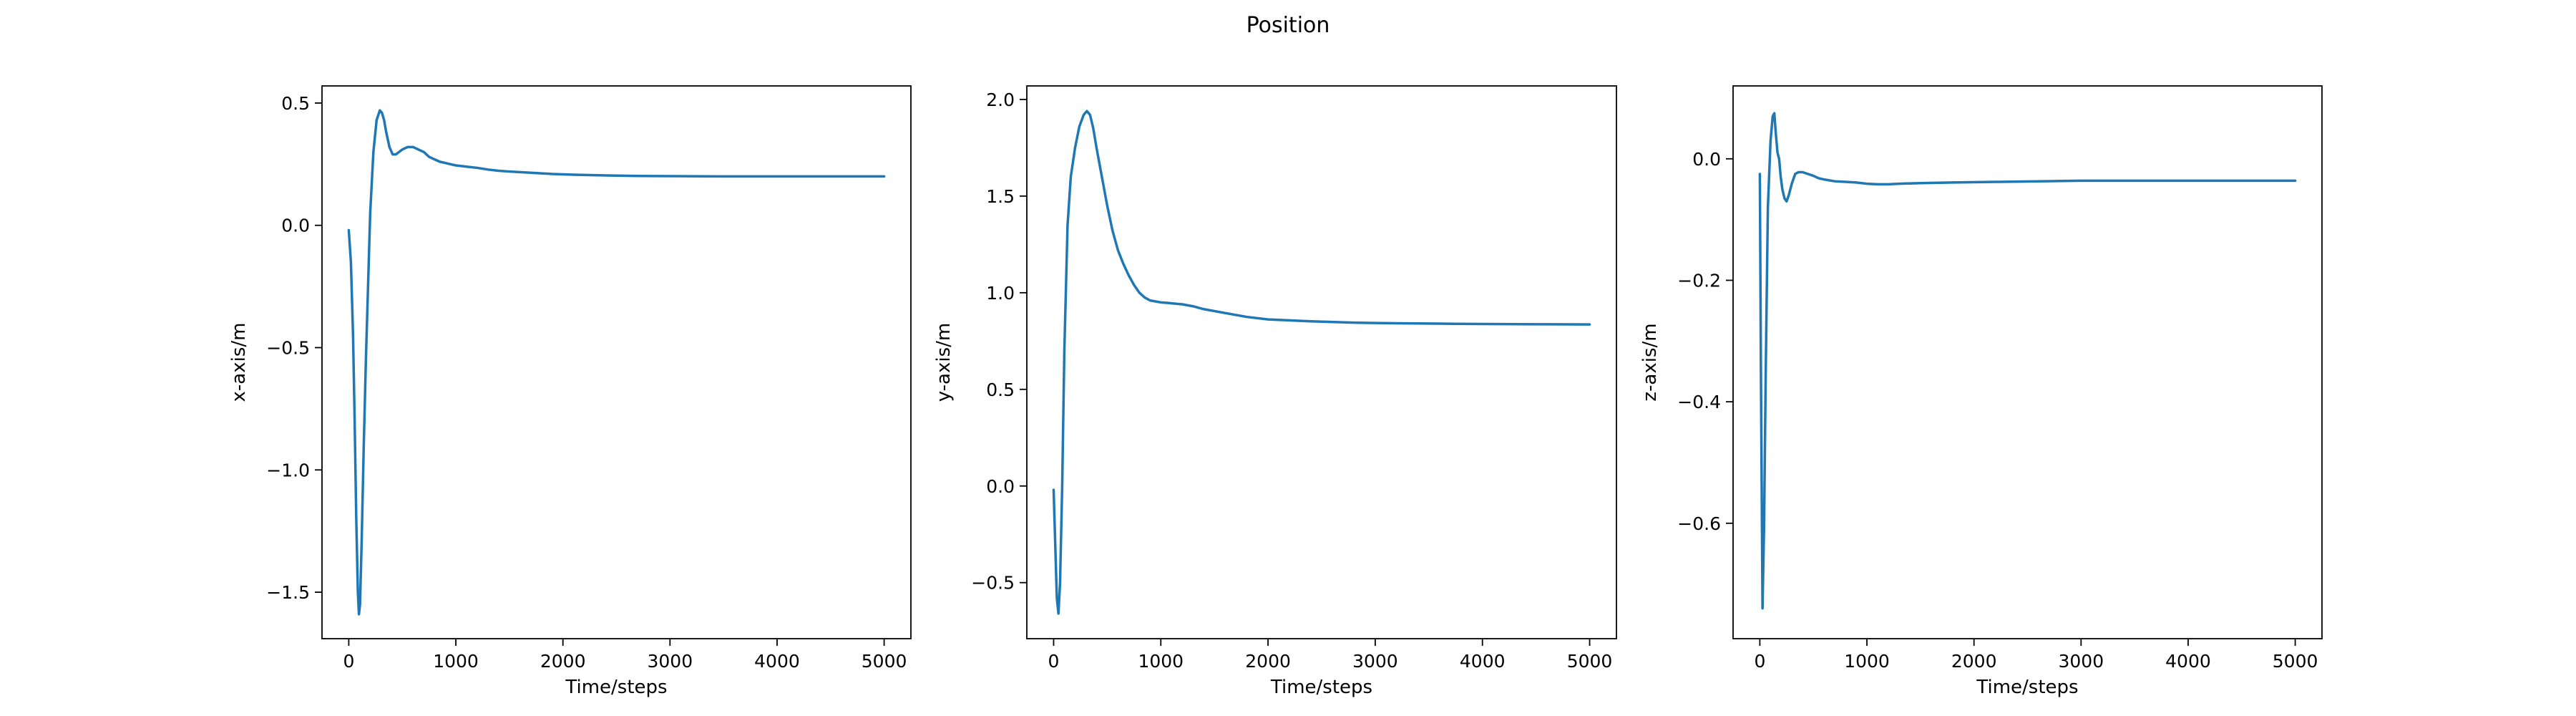  I want to click on y-tick-label: 2.0, so click(1000, 100).